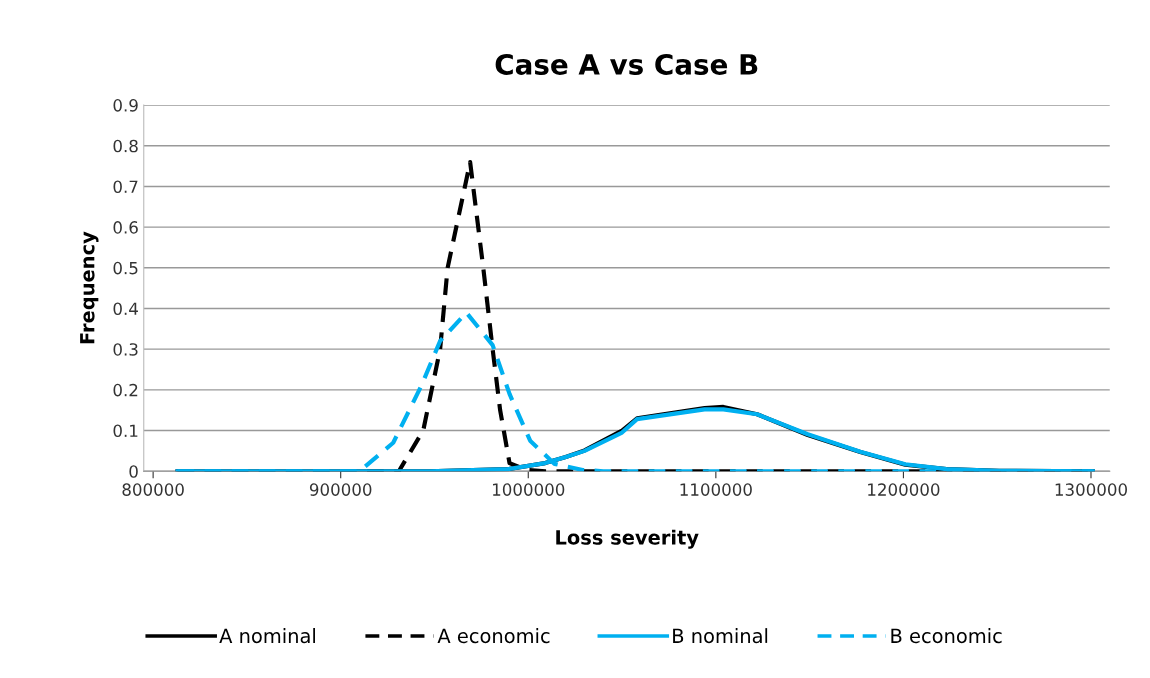 This screenshot has width=1150, height=678. Describe the element at coordinates (133, 471) in the screenshot. I see `y-tick-label: 0` at that location.